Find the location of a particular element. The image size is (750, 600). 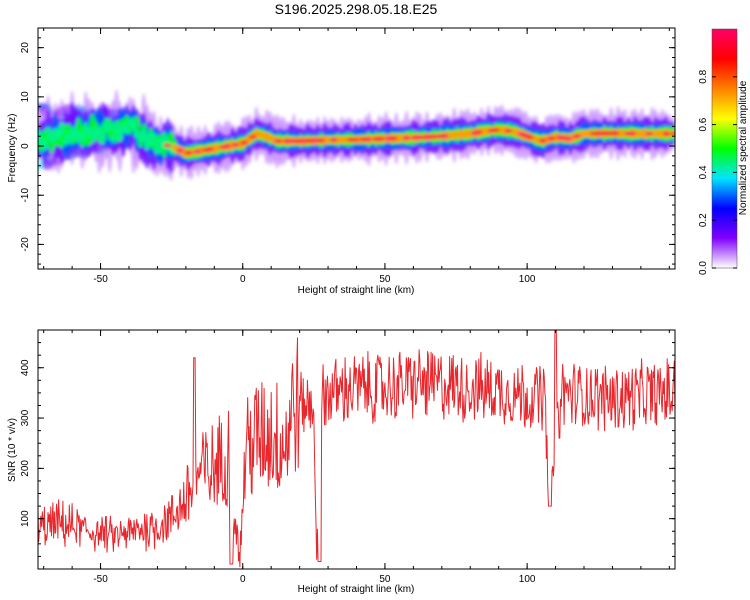

snr-y-tick-label: 300 is located at coordinates (25, 417).